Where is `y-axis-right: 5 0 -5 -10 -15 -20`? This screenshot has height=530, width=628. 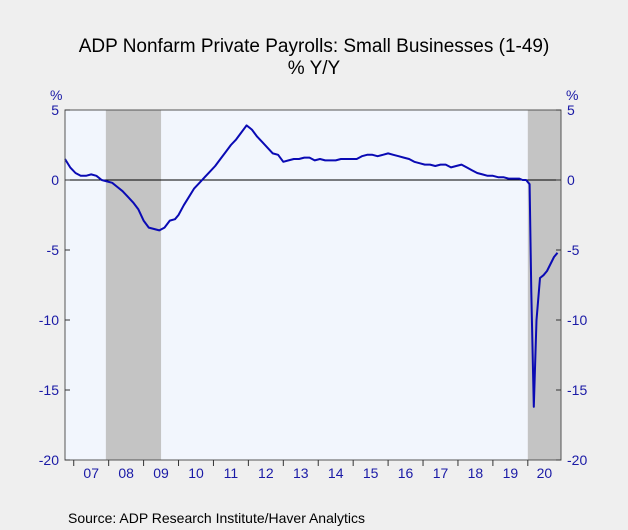 y-axis-right: 5 0 -5 -10 -15 -20 is located at coordinates (571, 285).